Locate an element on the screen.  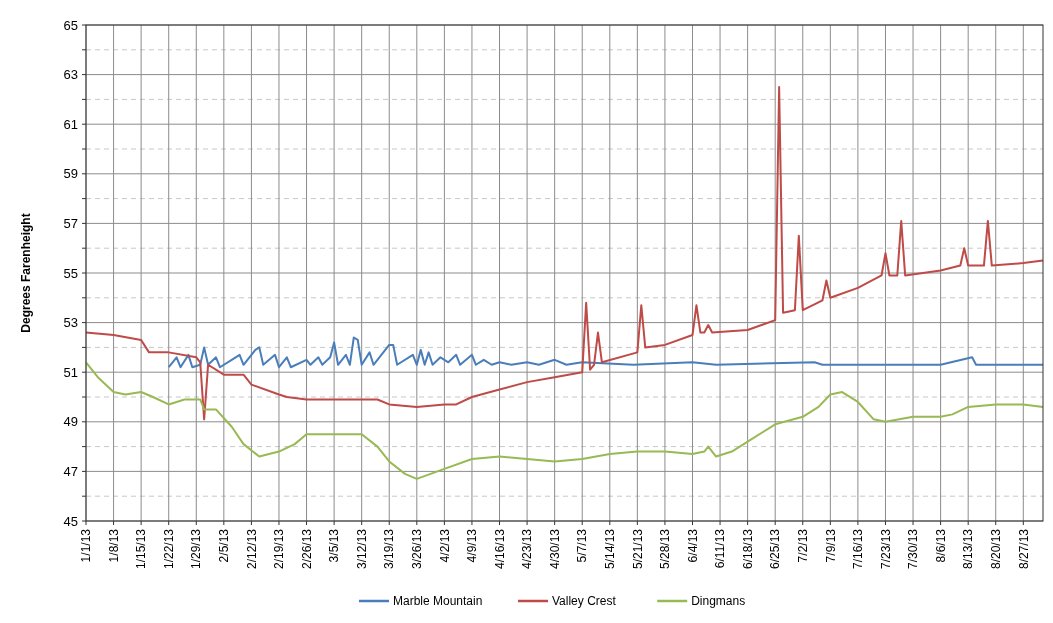
legend-label: Marble Mountain is located at coordinates (438, 601).